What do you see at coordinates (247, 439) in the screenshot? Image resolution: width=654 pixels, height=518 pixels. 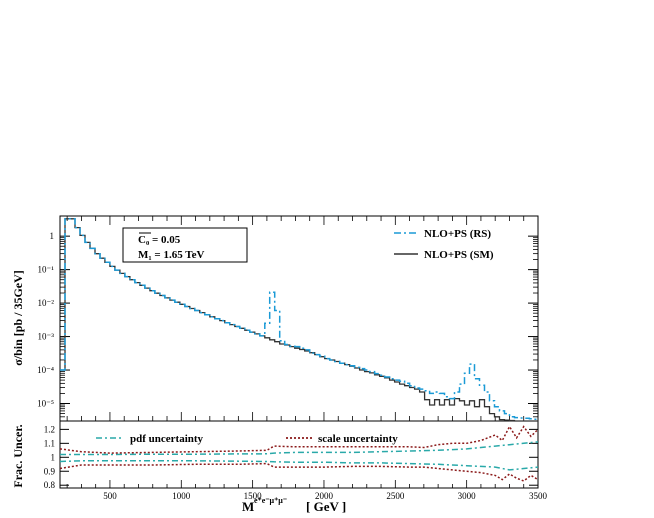 I see `ratio-legend: pdf uncertainty scale uncertainty` at bounding box center [247, 439].